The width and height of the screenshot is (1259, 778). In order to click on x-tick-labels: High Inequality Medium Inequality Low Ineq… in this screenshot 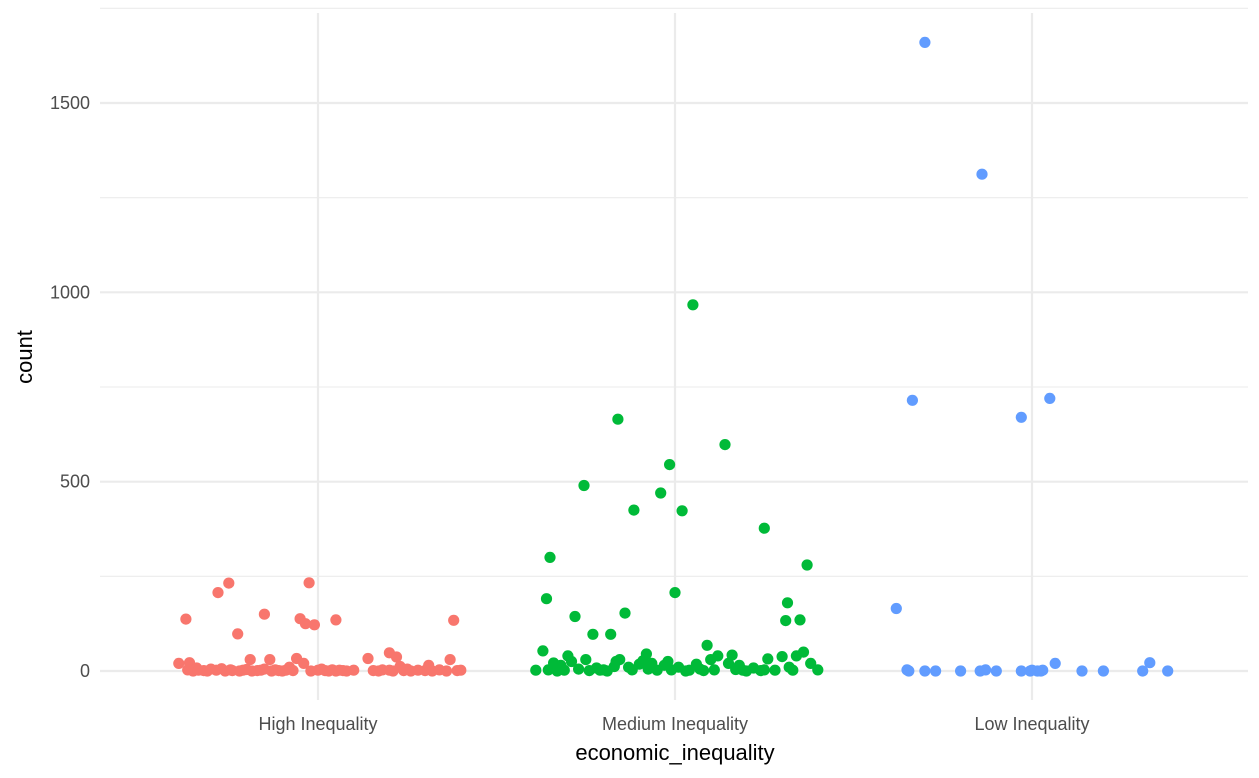, I will do `click(673, 724)`.